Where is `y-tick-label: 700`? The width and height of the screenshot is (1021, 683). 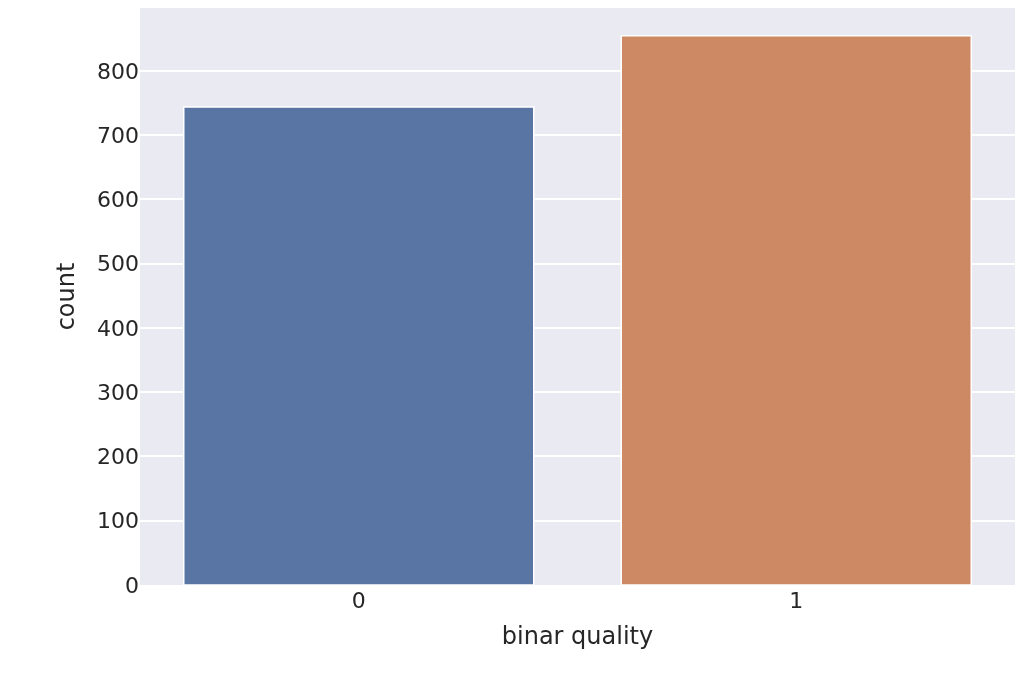
y-tick-label: 700 is located at coordinates (118, 135).